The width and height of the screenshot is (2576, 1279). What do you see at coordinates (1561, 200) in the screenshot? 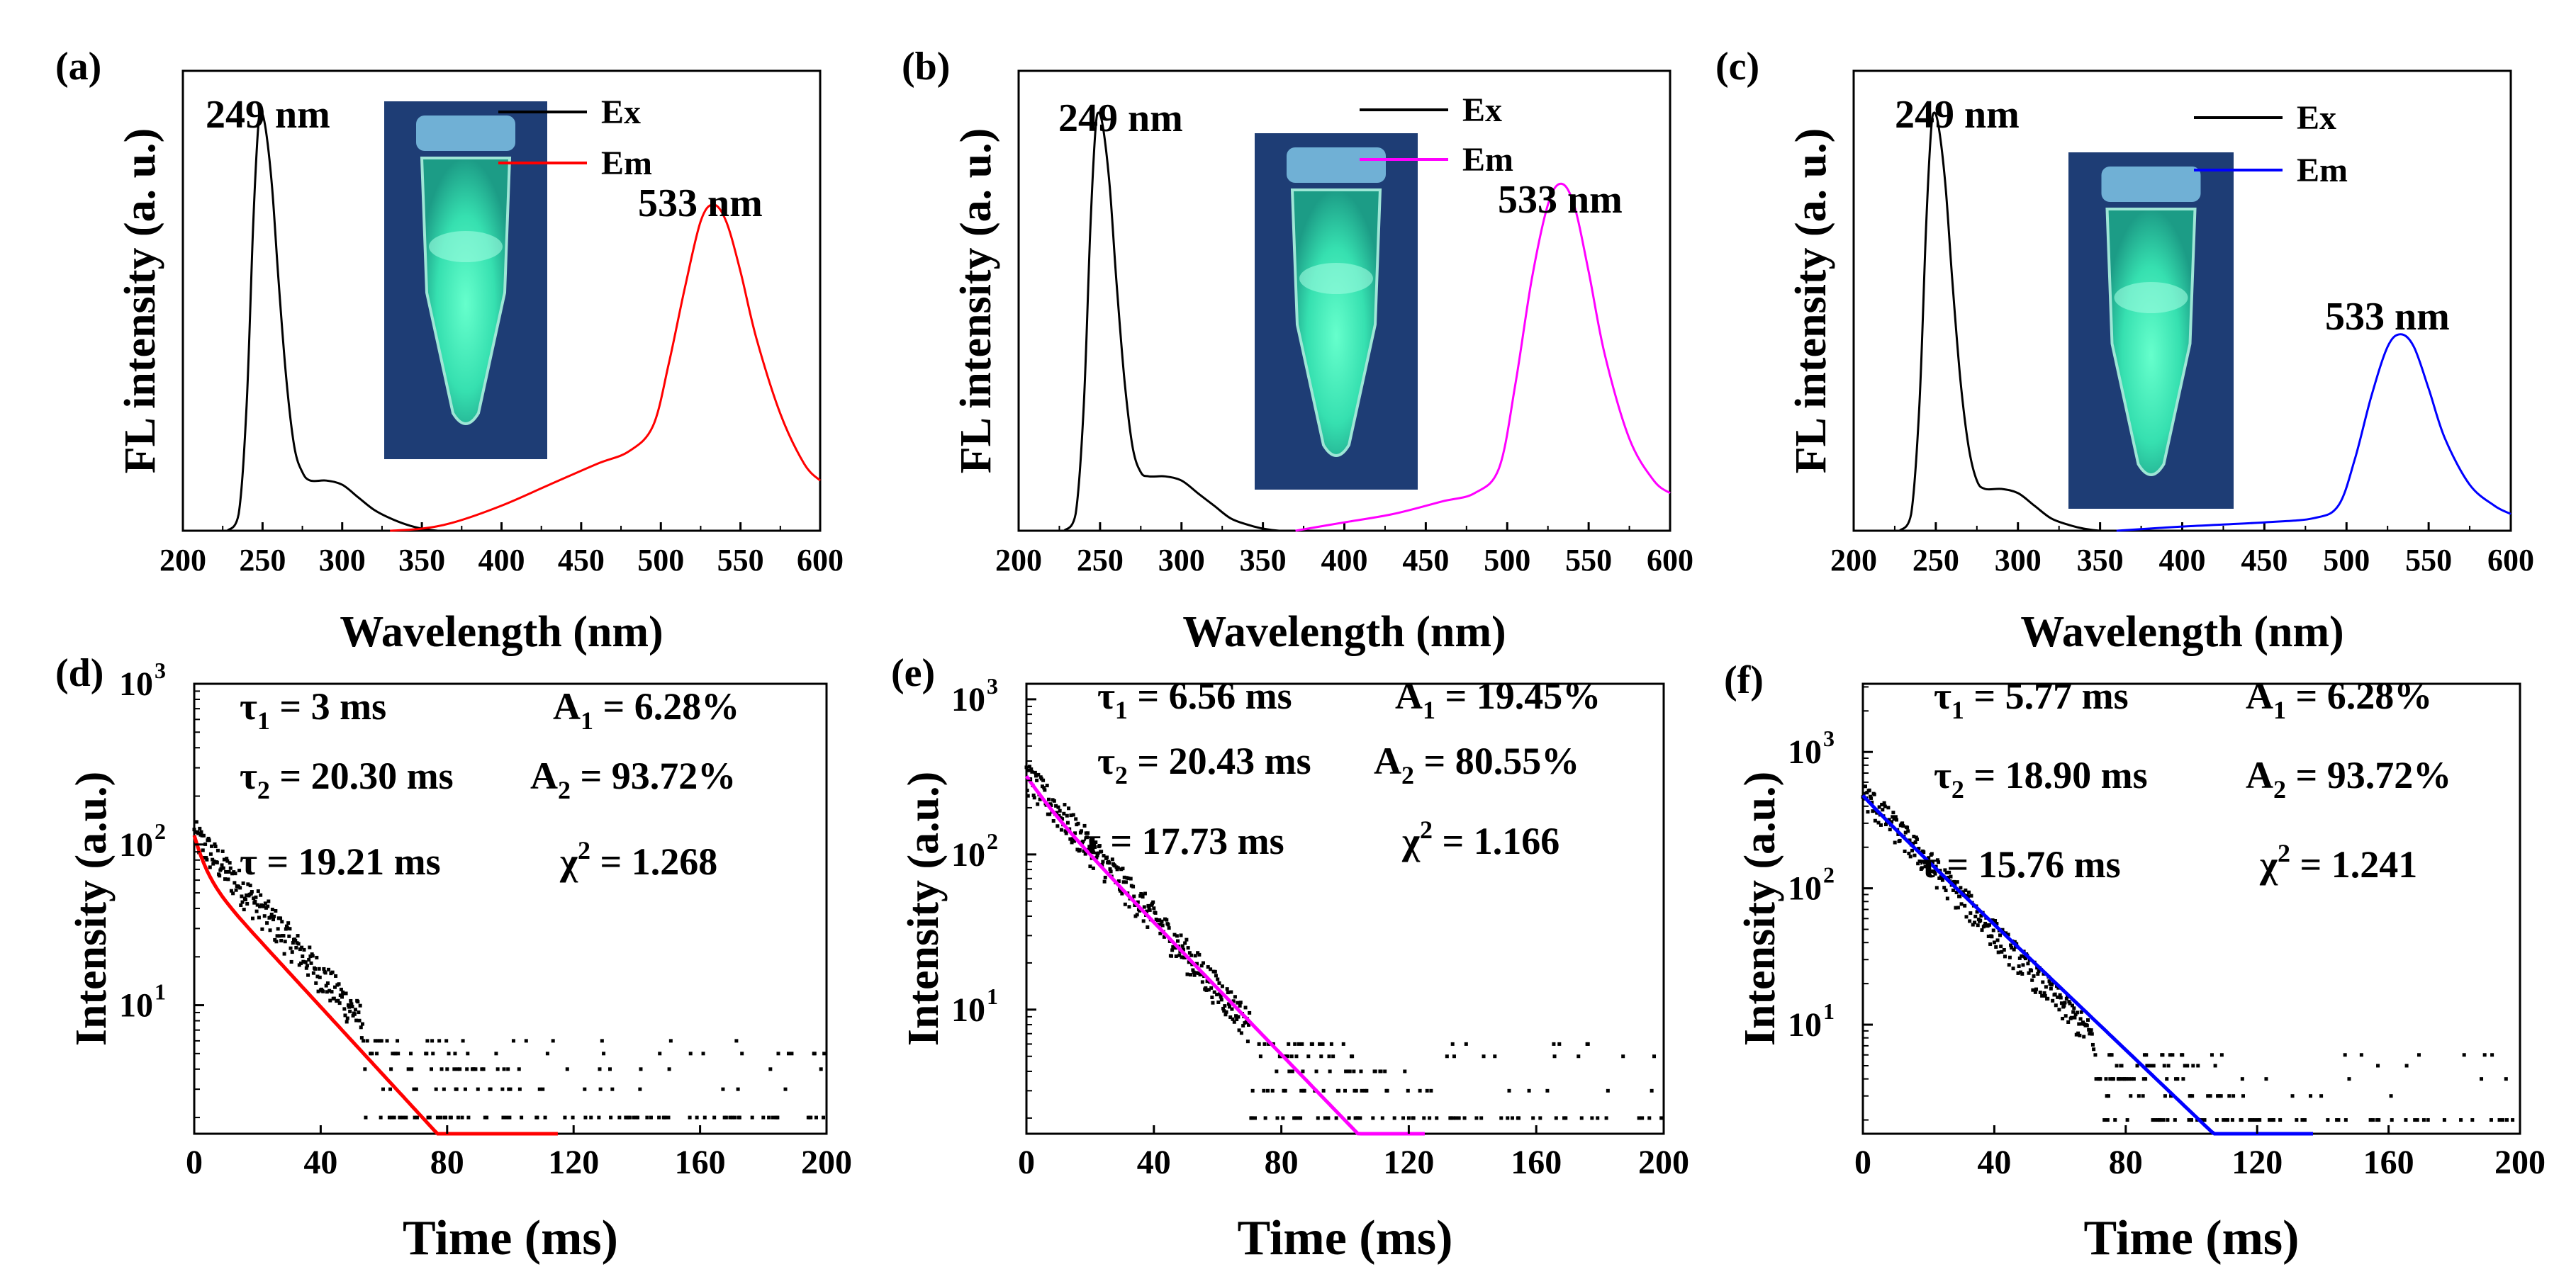
I see `peak-annotation-em: 533 nm` at bounding box center [1561, 200].